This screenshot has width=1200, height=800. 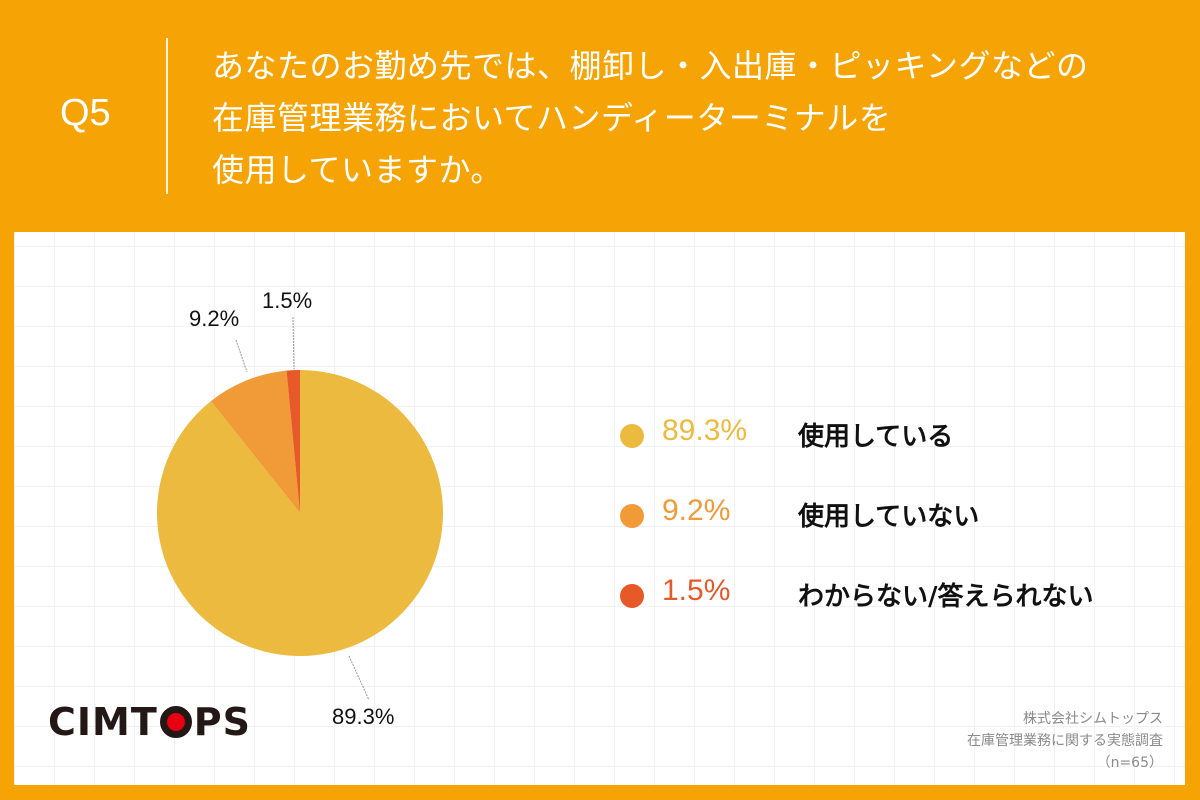 I want to click on slice-label-unknown: 1.5%, so click(x=287, y=300).